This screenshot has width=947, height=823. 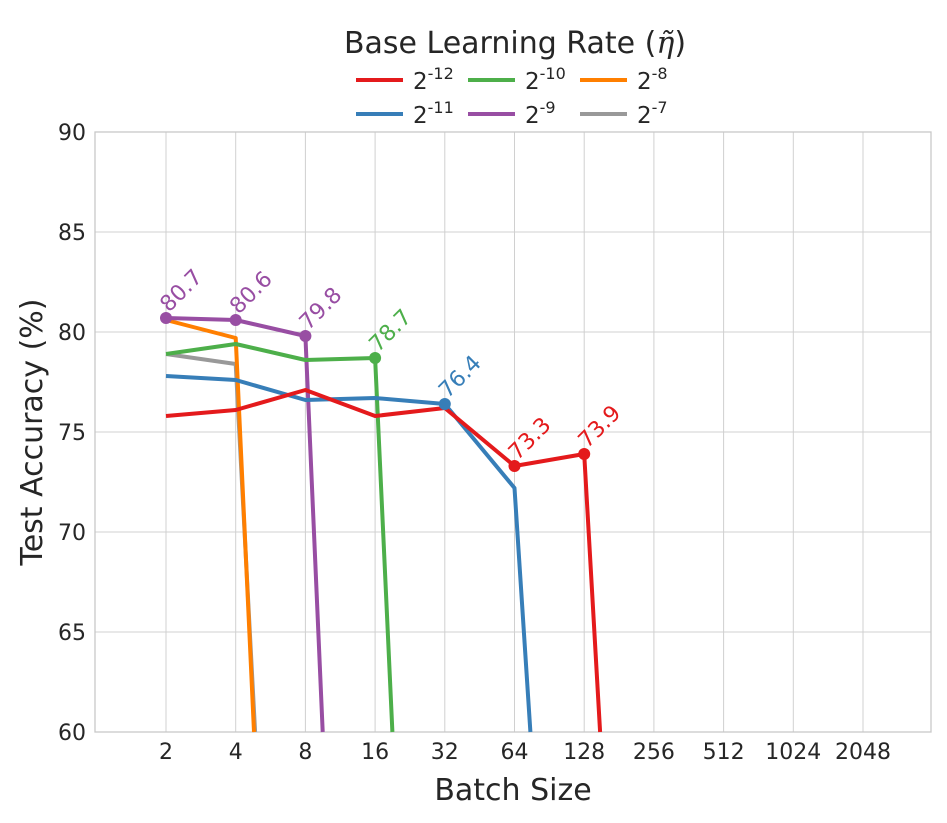 What do you see at coordinates (793, 752) in the screenshot?
I see `x-tick-label: 1024` at bounding box center [793, 752].